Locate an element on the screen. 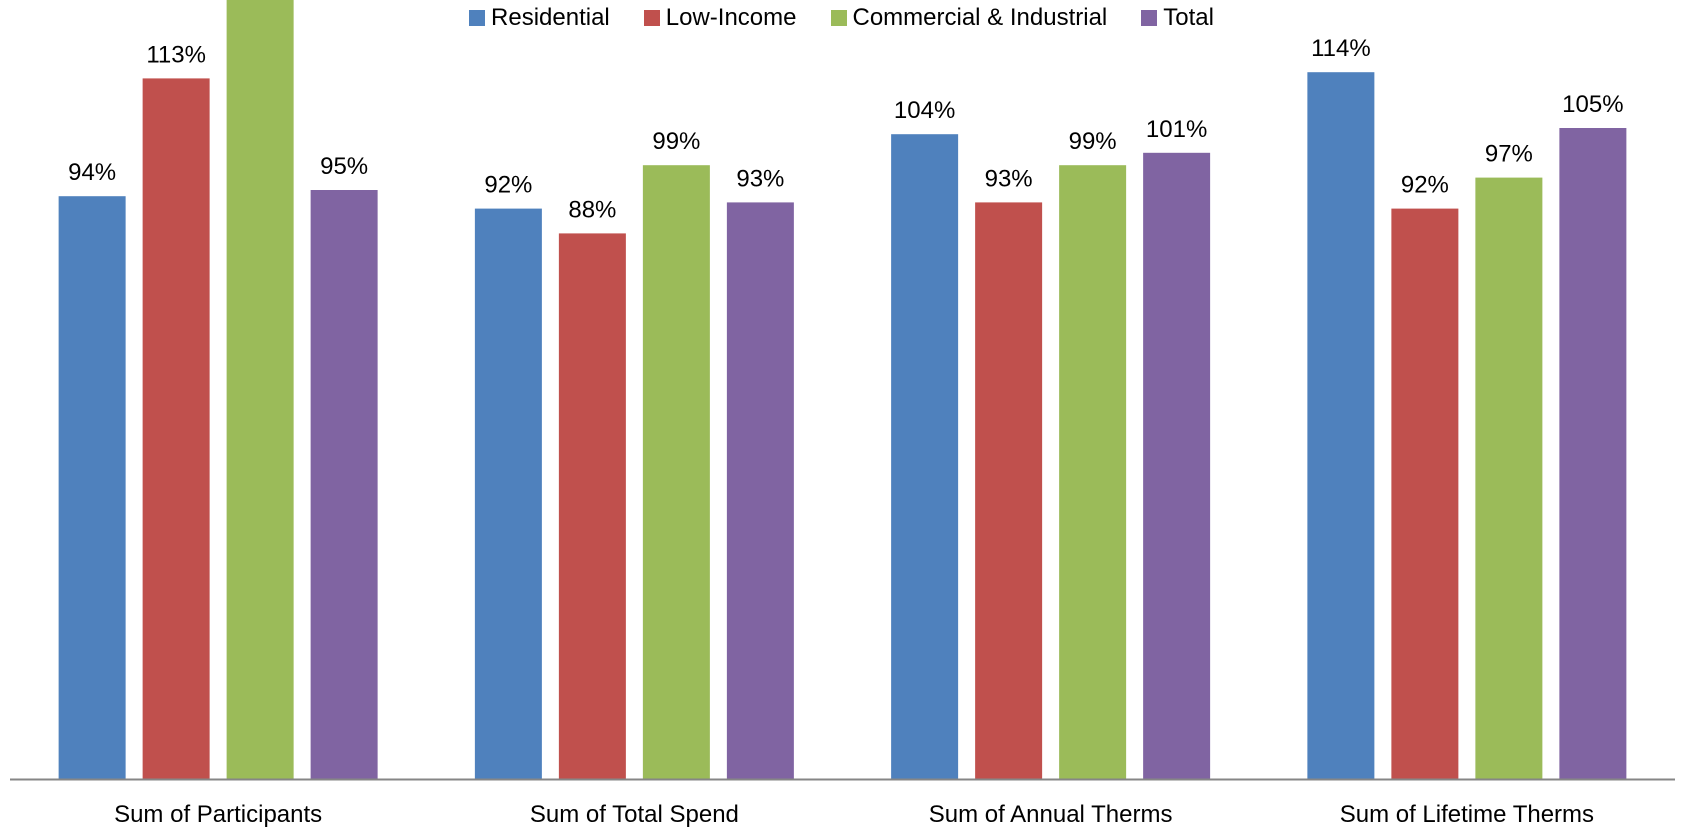 Image resolution: width=1683 pixels, height=830 pixels. legend-item-commercial-industrial: Commercial & Industrial is located at coordinates (969, 18).